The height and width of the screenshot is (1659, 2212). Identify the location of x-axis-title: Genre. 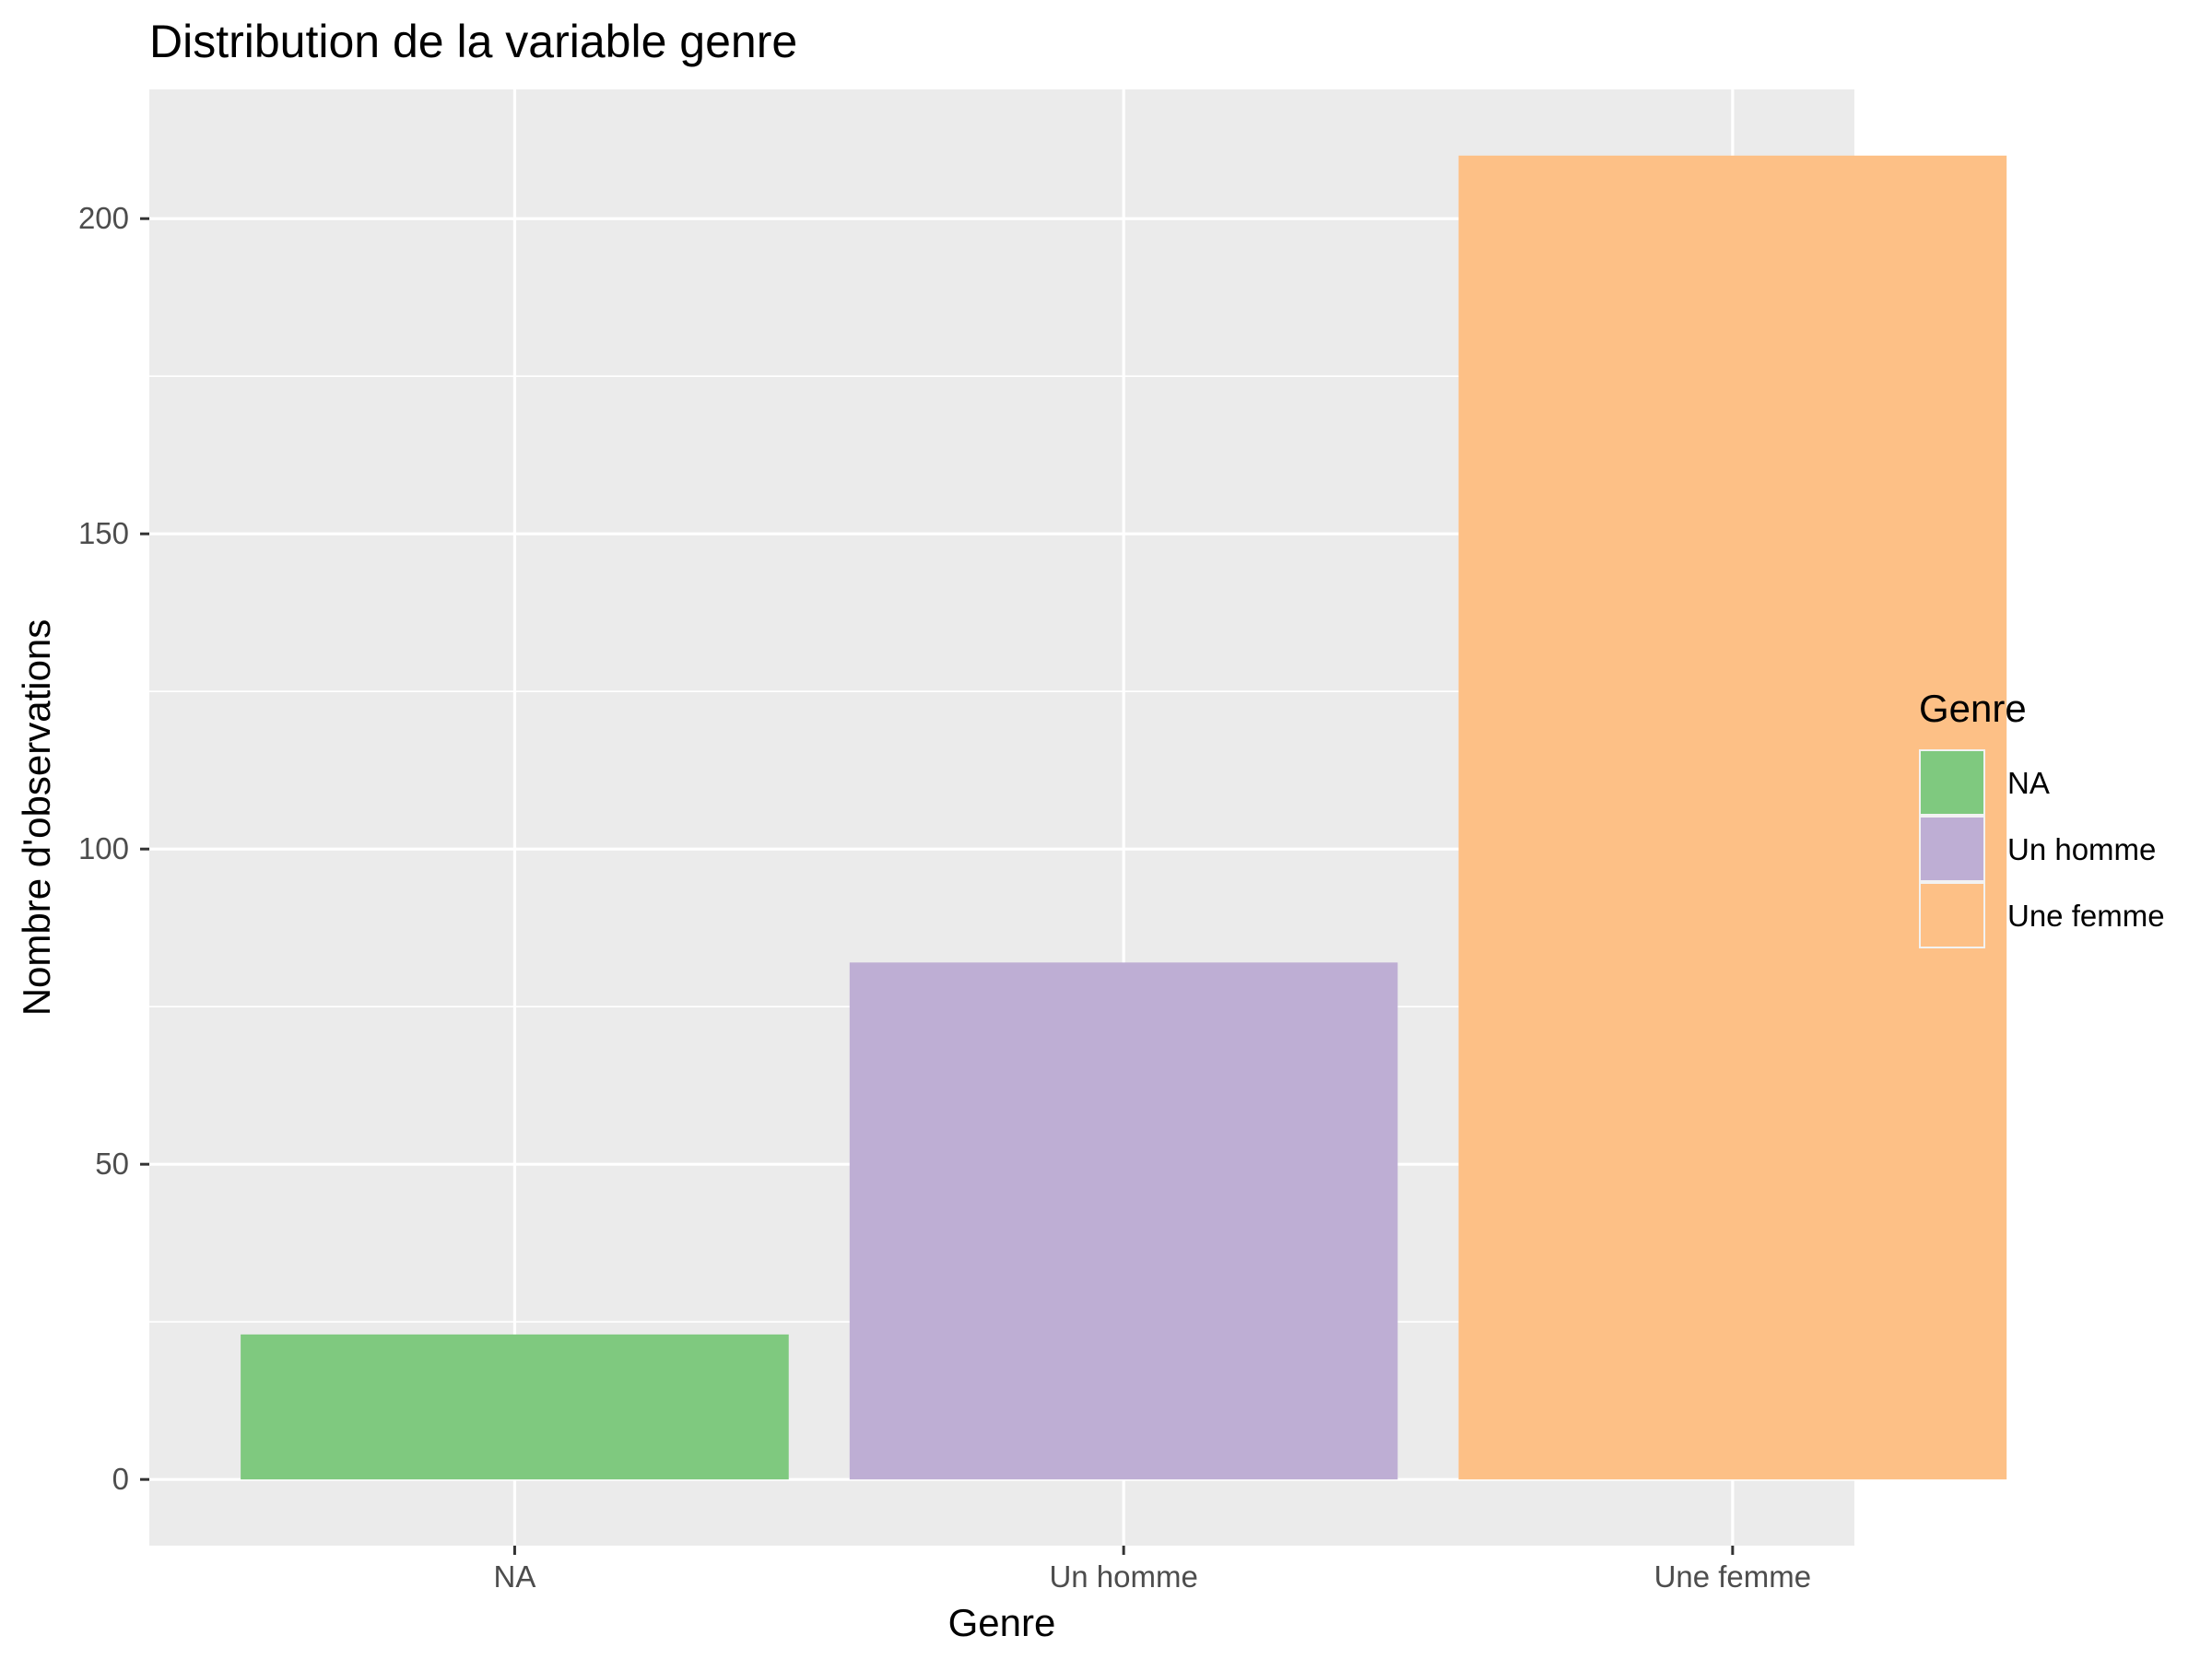
(1002, 1622).